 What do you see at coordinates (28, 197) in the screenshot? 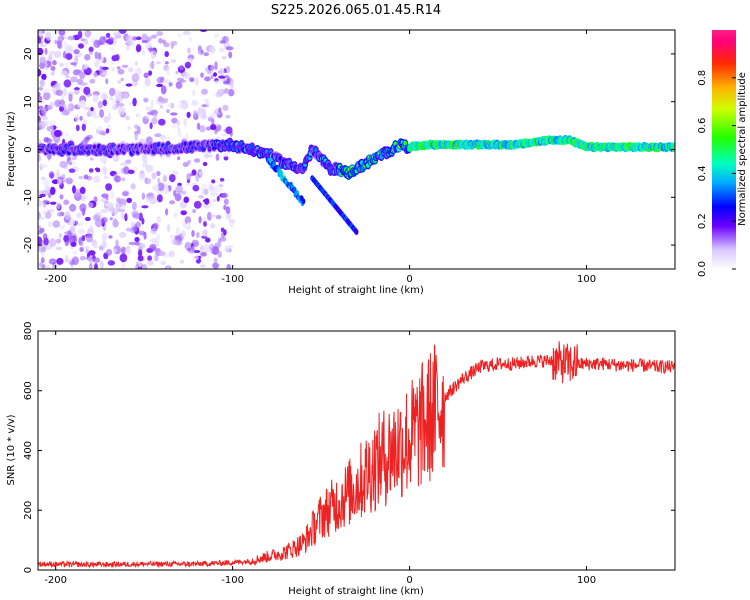
I see `y-tick-label: -10` at bounding box center [28, 197].